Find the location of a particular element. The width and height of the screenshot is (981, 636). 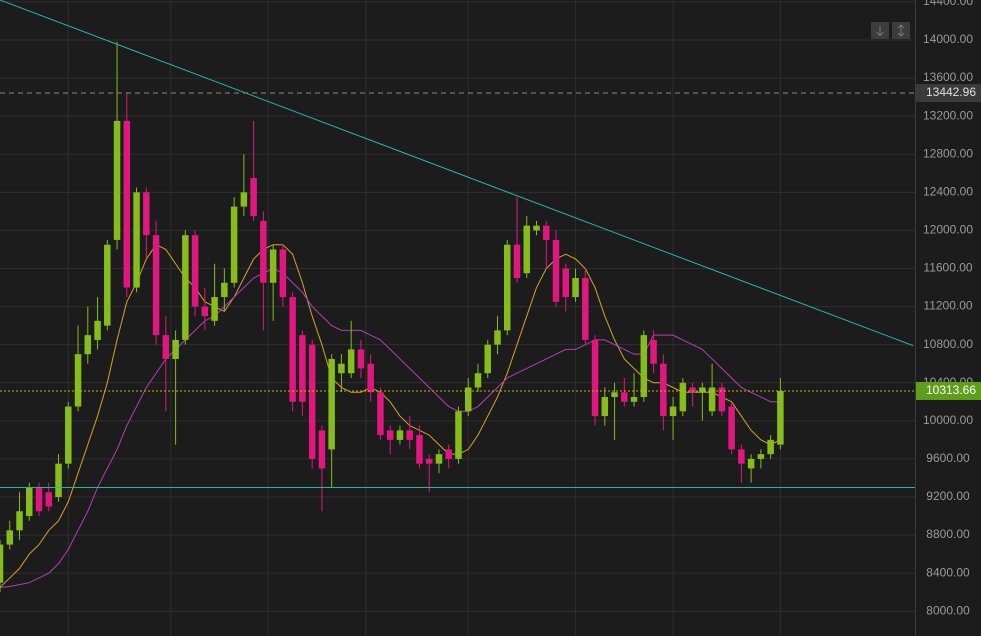

y-tick-label: 13200.00 is located at coordinates (948, 115).